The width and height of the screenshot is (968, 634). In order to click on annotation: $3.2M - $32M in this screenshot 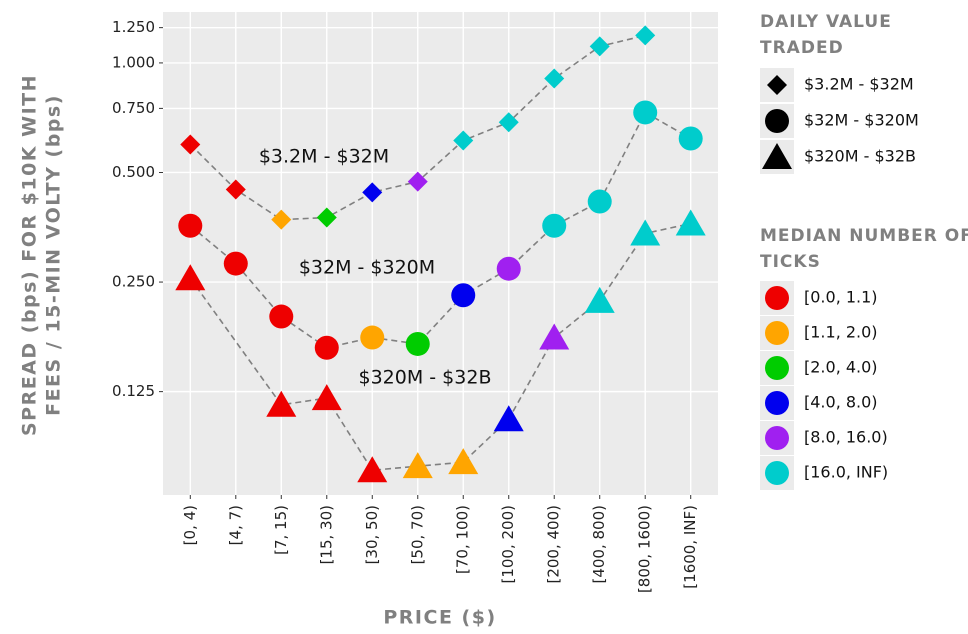, I will do `click(324, 157)`.